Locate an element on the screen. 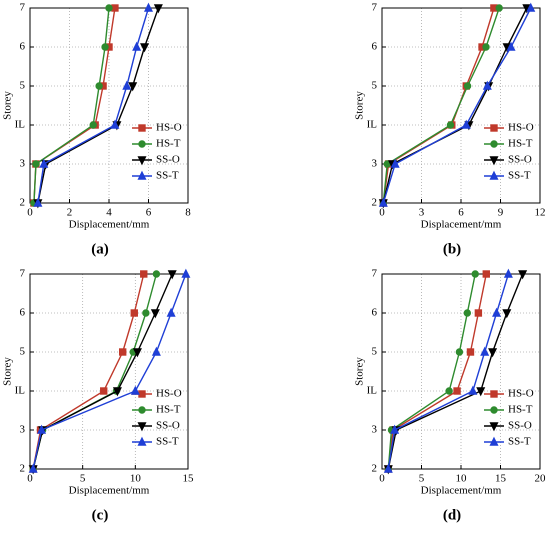 This screenshot has width=550, height=533. x-tick-label: 5 is located at coordinates (83, 479).